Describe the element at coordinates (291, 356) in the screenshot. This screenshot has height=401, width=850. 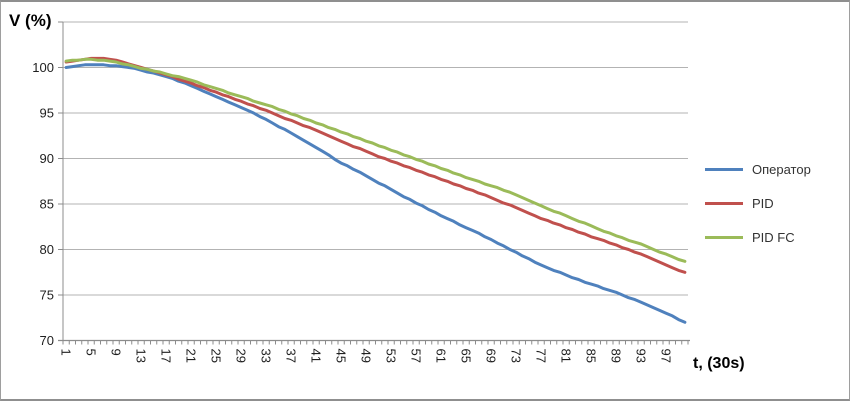
I see `x-tick-label: 37` at that location.